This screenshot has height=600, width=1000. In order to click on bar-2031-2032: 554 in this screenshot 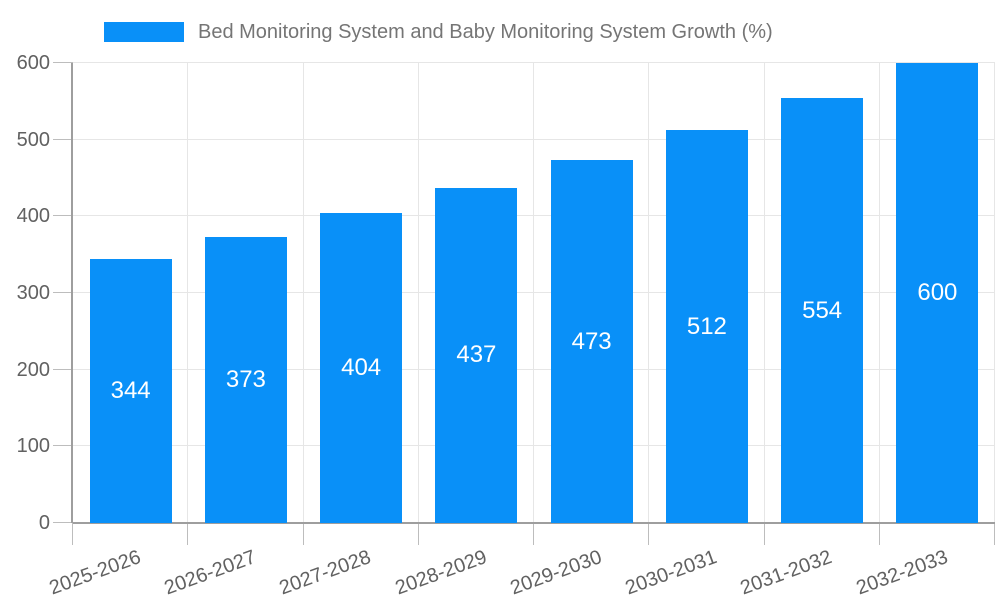, I will do `click(822, 310)`.